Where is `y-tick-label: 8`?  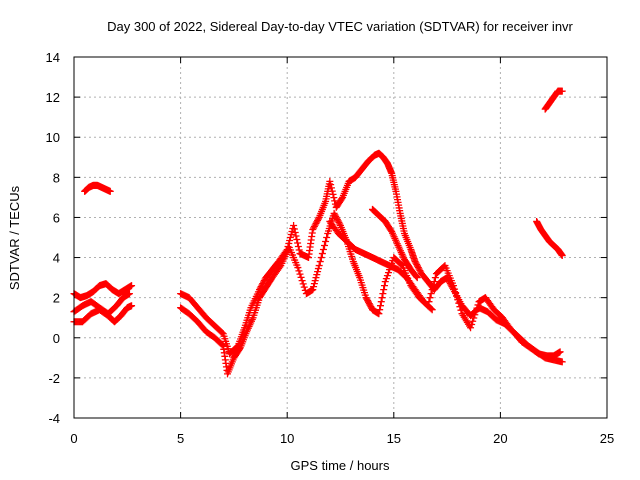
y-tick-label: 8 is located at coordinates (56, 177).